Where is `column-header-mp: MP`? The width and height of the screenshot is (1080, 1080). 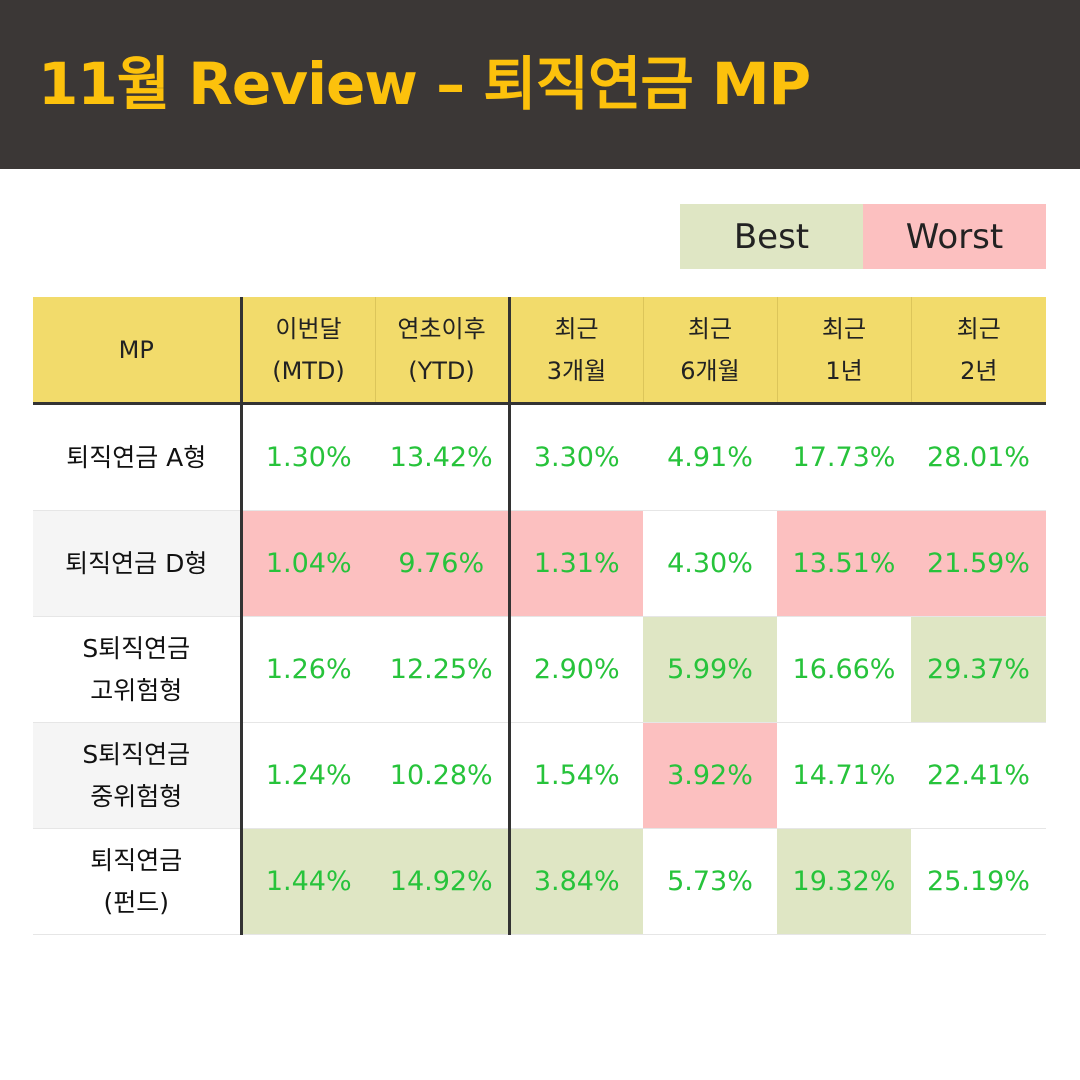 column-header-mp: MP is located at coordinates (137, 351).